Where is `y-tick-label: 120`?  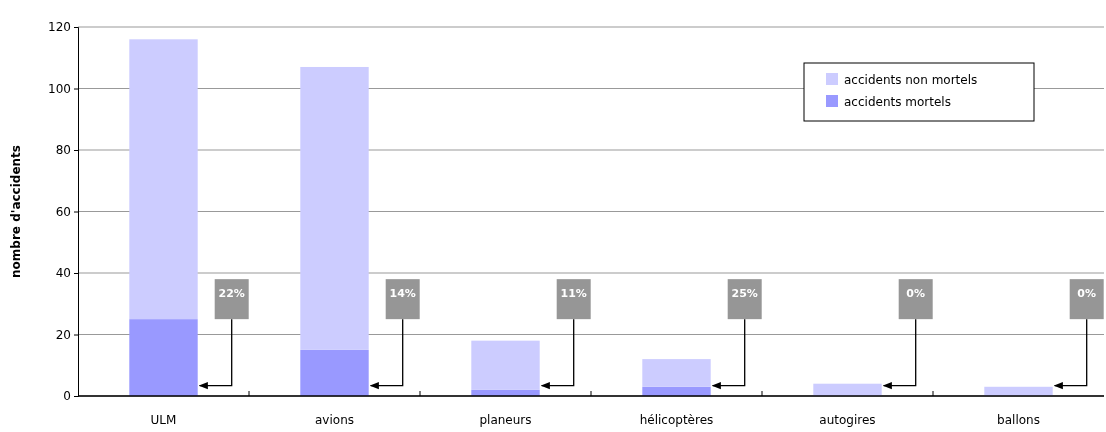
y-tick-label: 120 is located at coordinates (59, 27).